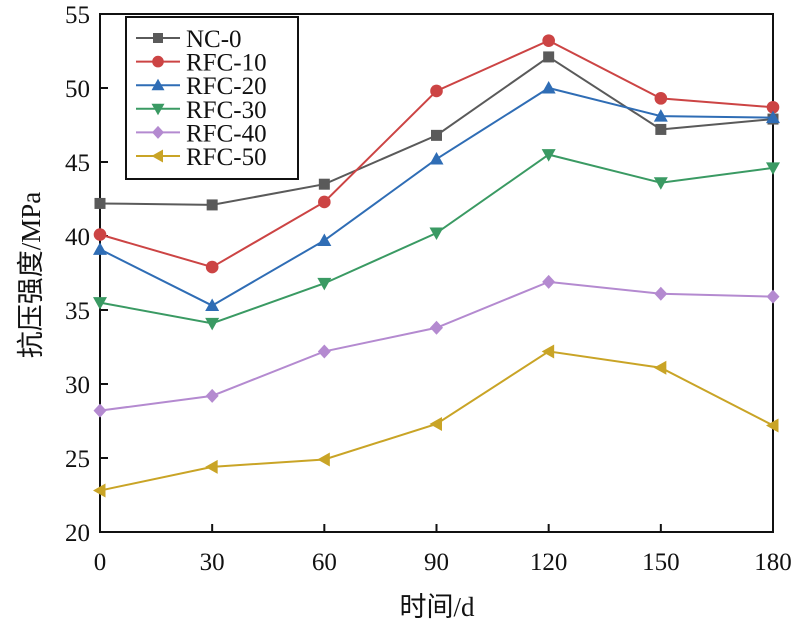  I want to click on x-tick-label: 90, so click(436, 562).